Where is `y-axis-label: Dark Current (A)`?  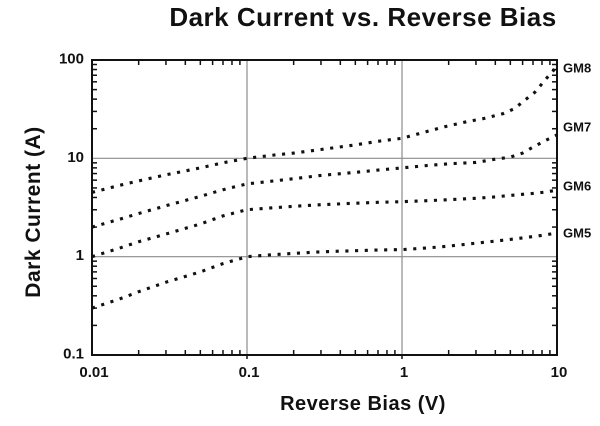 y-axis-label: Dark Current (A) is located at coordinates (33, 212).